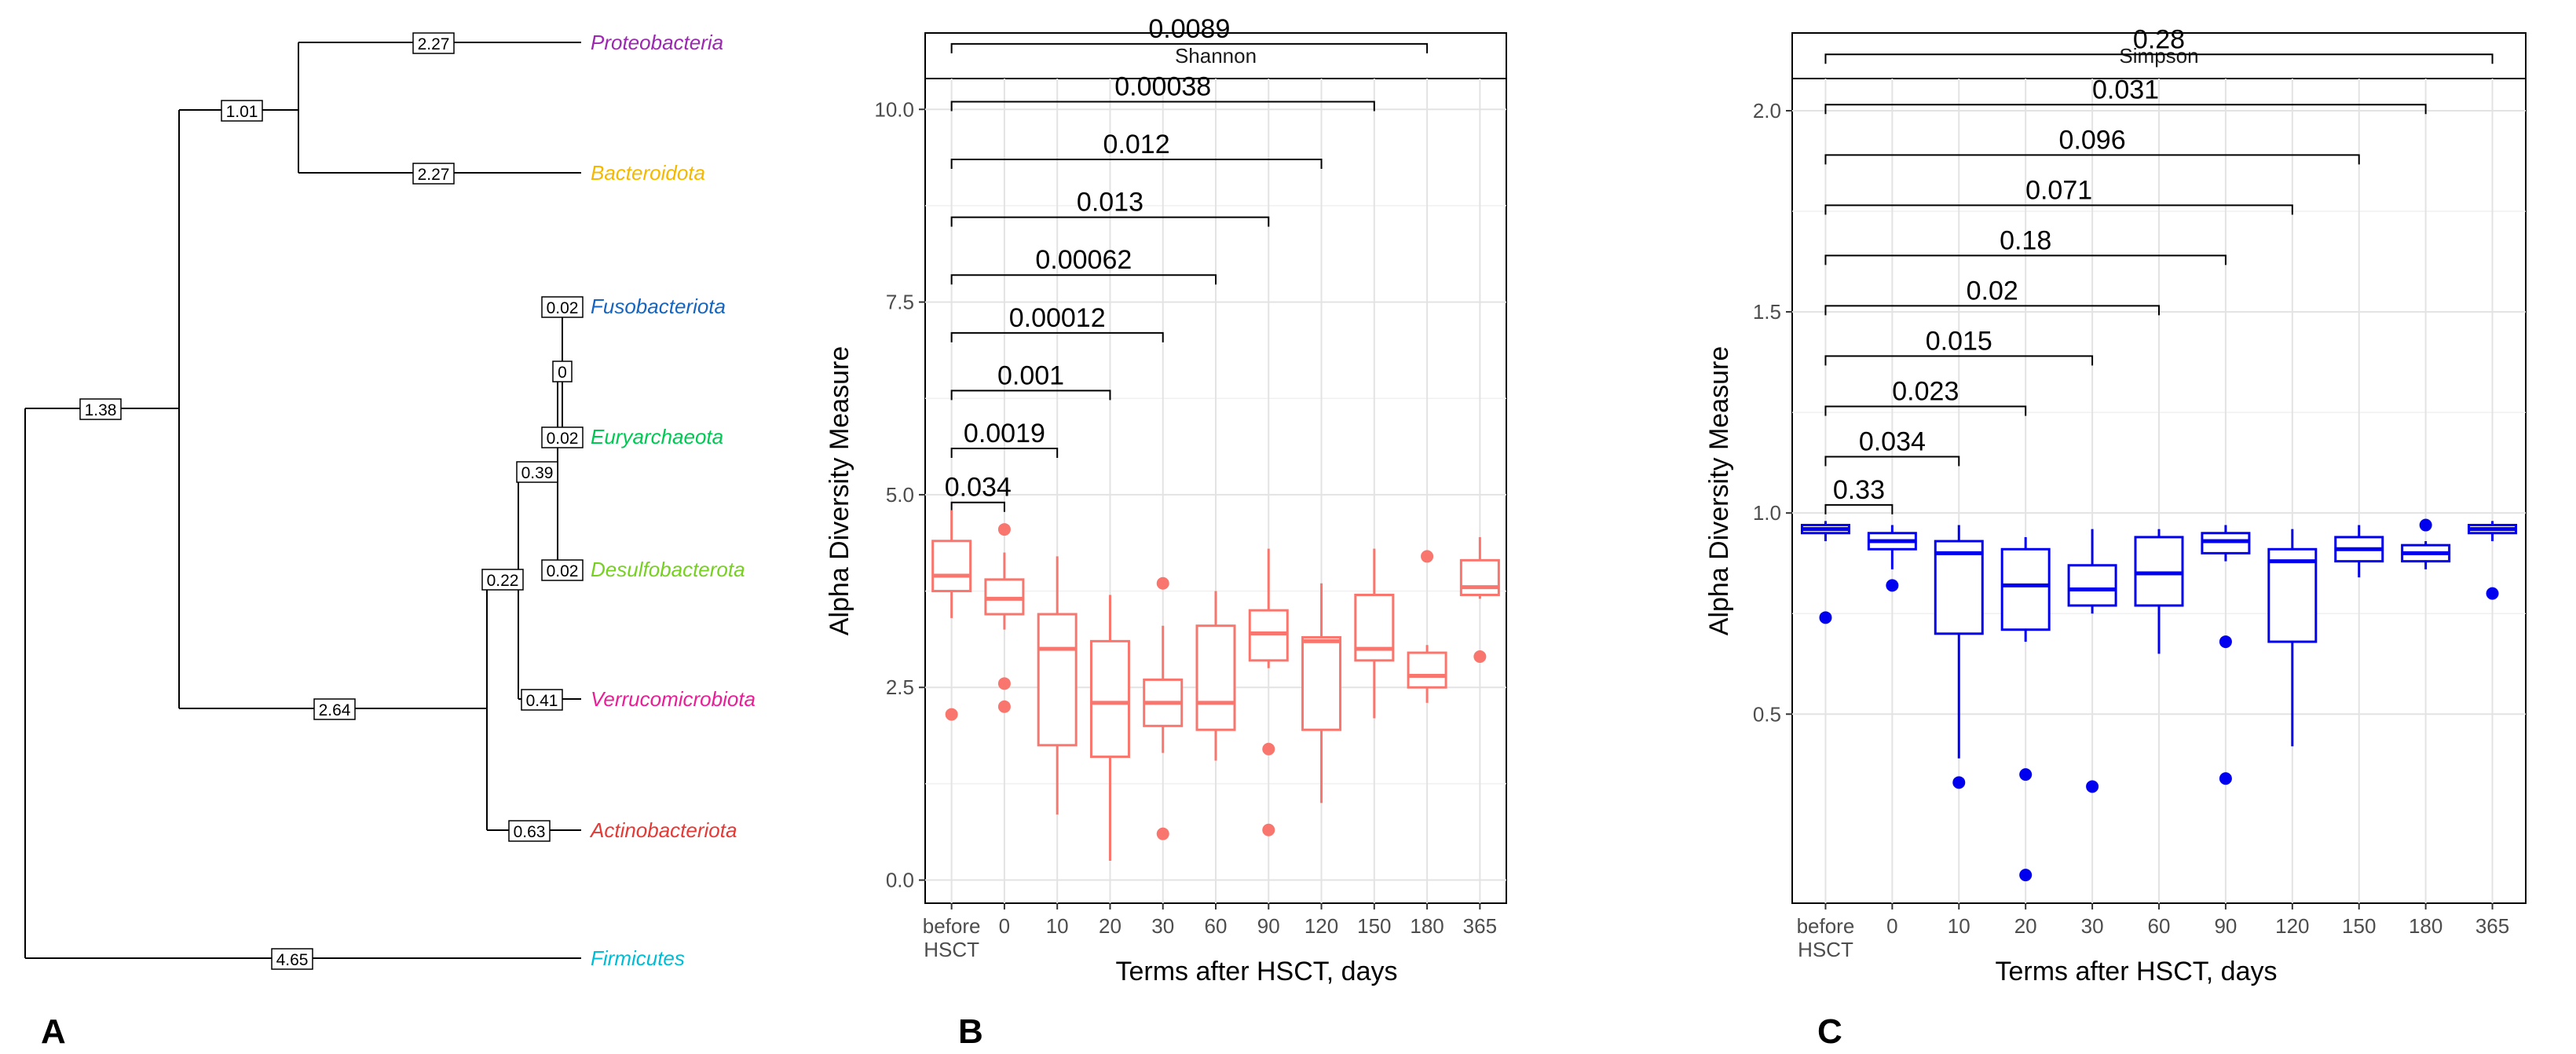 The height and width of the screenshot is (1054, 2576). Describe the element at coordinates (1830, 1031) in the screenshot. I see `panel-label-c: C` at that location.